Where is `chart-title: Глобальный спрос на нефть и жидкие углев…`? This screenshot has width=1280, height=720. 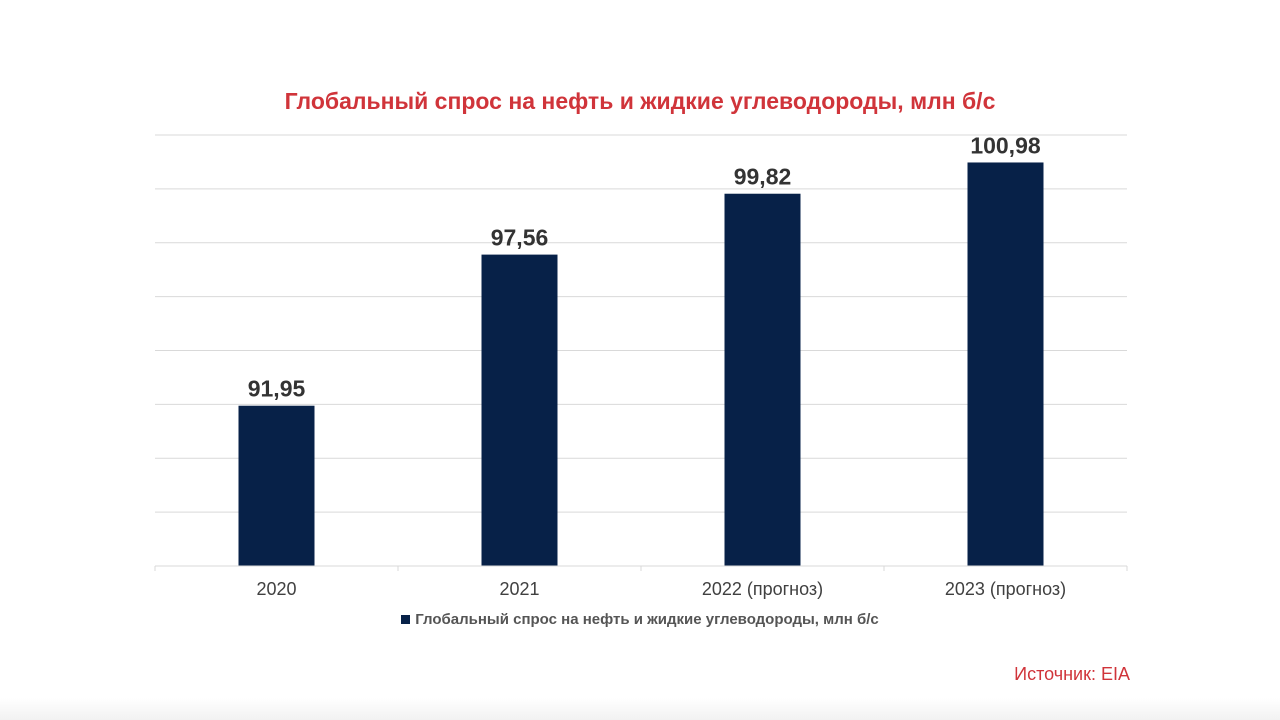
chart-title: Глобальный спрос на нефть и жидкие углев… is located at coordinates (640, 101).